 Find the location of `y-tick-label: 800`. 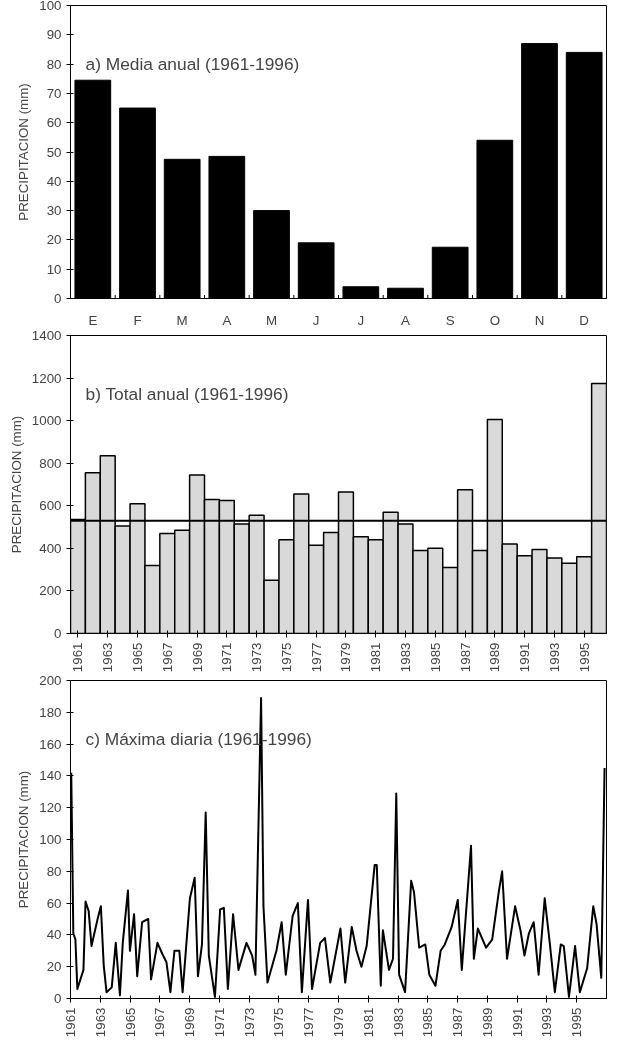

y-tick-label: 800 is located at coordinates (50, 463).